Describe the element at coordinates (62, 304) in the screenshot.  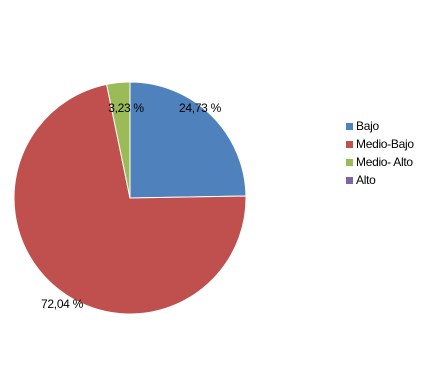
I see `data-label-medio-bajo: 72,04 %` at that location.